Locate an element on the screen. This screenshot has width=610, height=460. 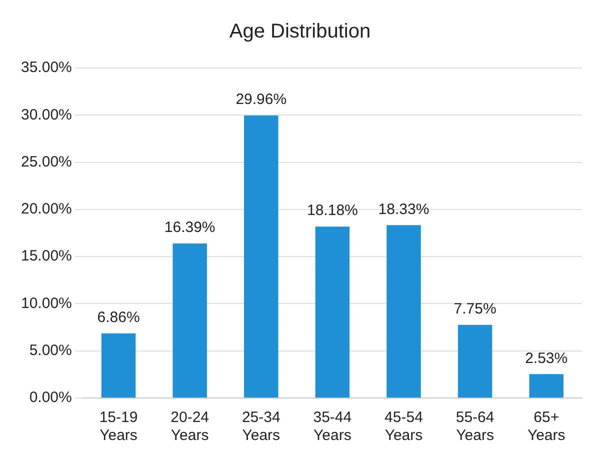
data-label: 2.53% is located at coordinates (546, 358).